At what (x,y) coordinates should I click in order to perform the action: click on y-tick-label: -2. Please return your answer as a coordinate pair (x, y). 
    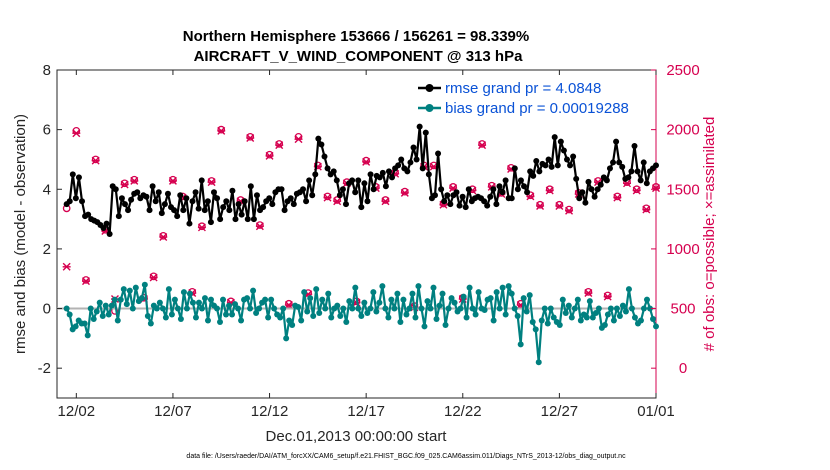
    Looking at the image, I should click on (44, 368).